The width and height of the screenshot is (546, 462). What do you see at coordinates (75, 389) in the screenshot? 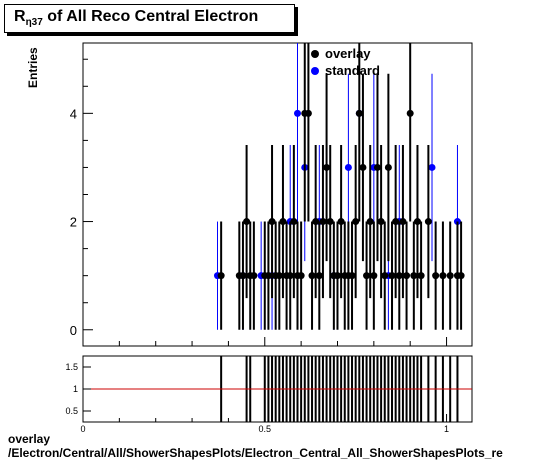
I see `ratio-y-tick-label: 1` at bounding box center [75, 389].